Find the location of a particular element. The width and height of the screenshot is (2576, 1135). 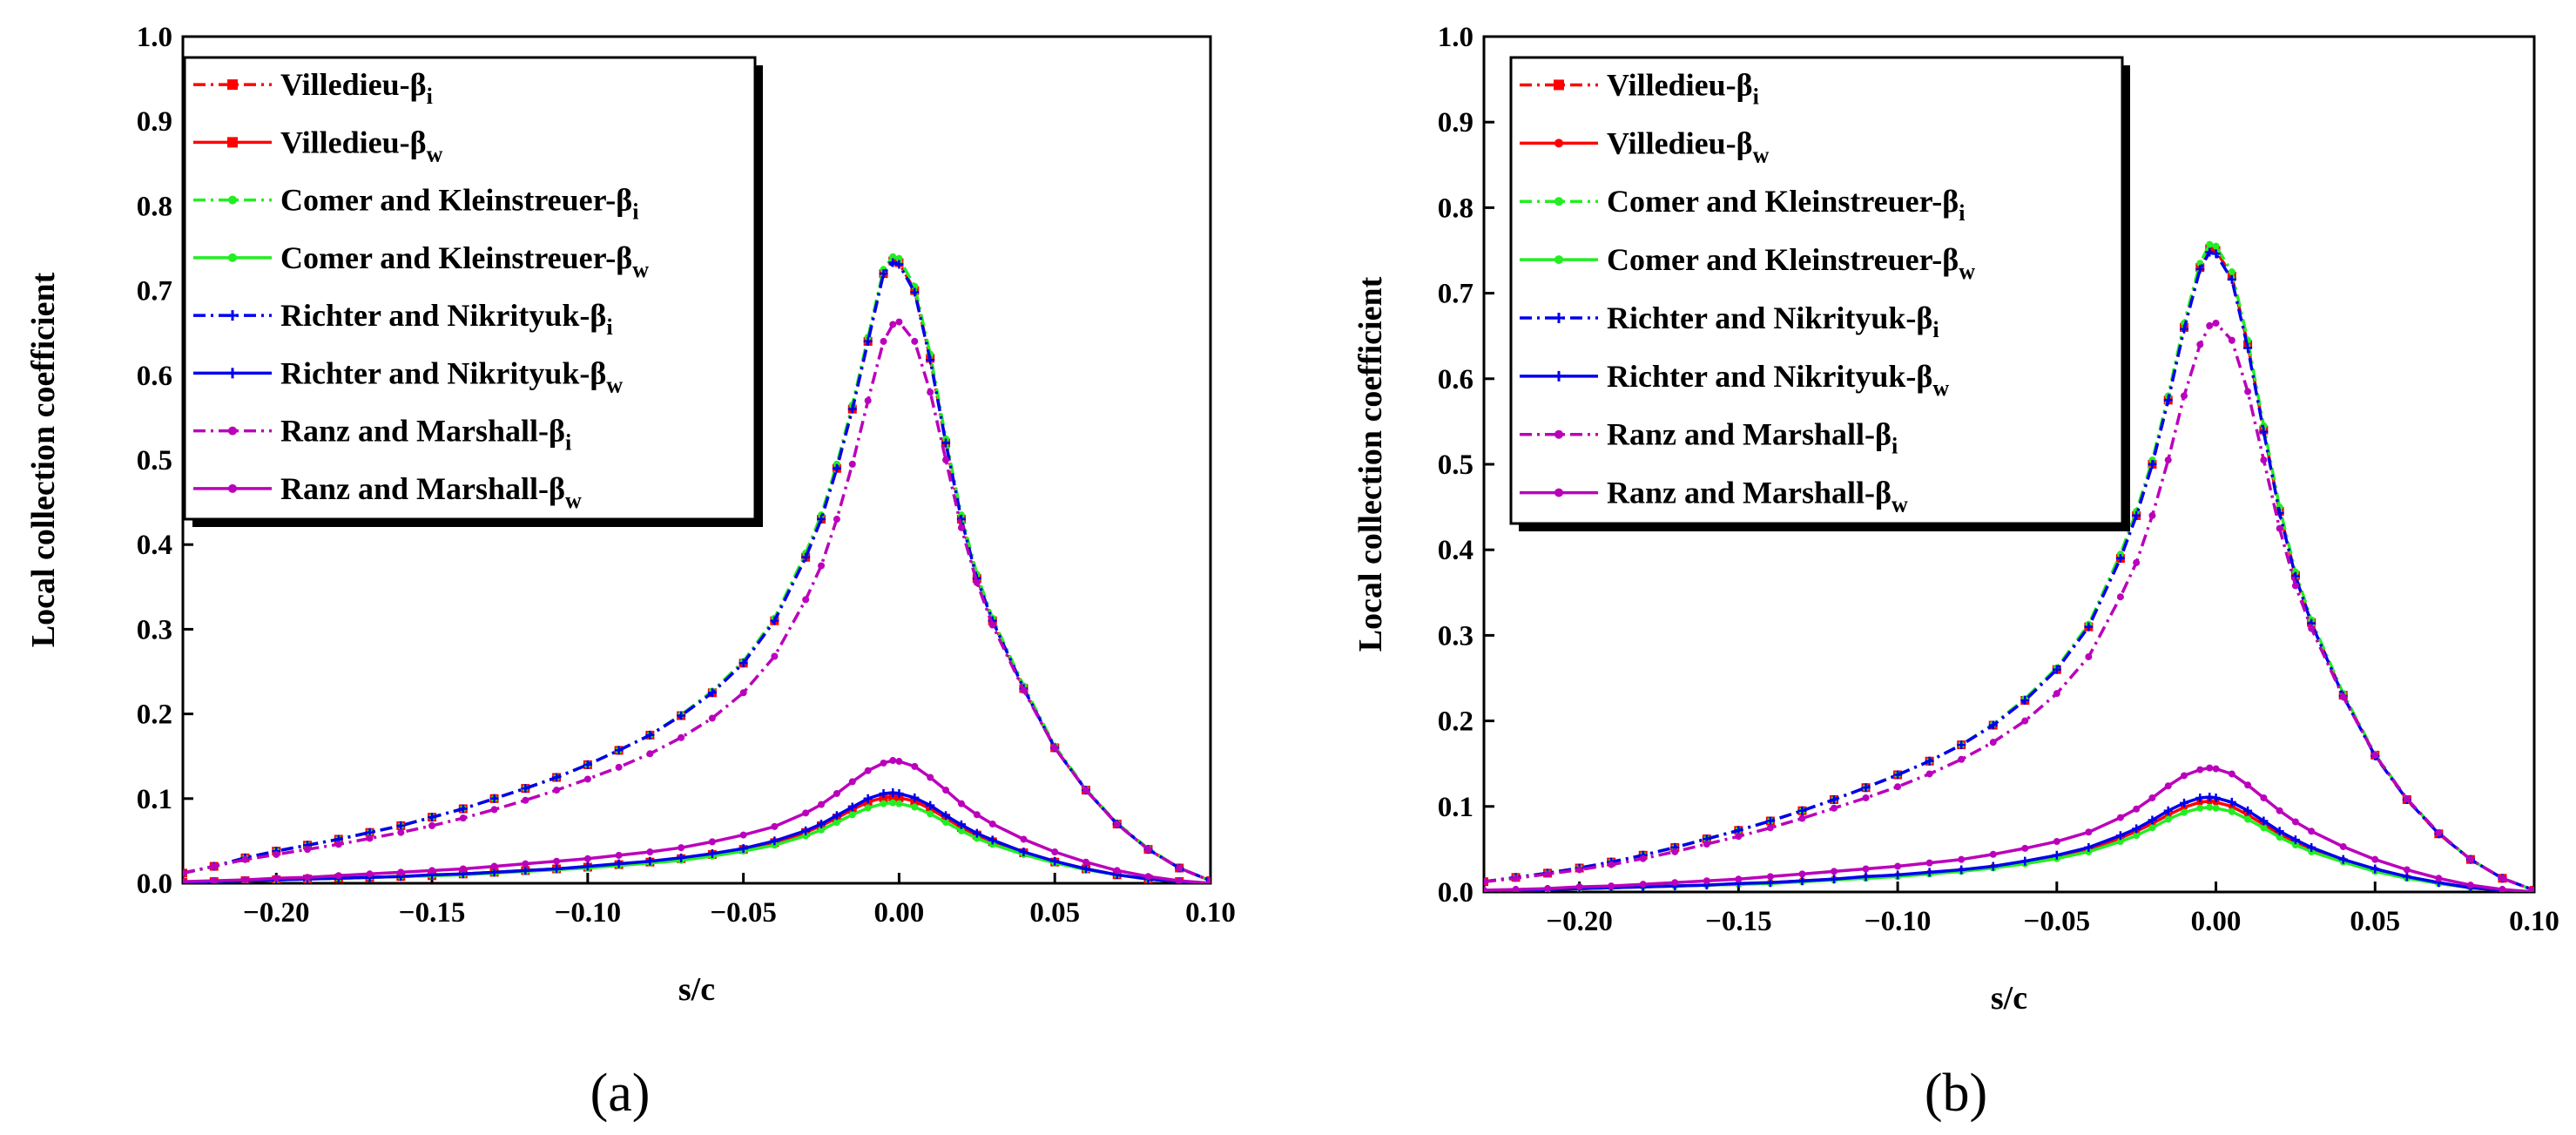

legend-label: Richter and Nikrityuk-βi is located at coordinates (447, 319).